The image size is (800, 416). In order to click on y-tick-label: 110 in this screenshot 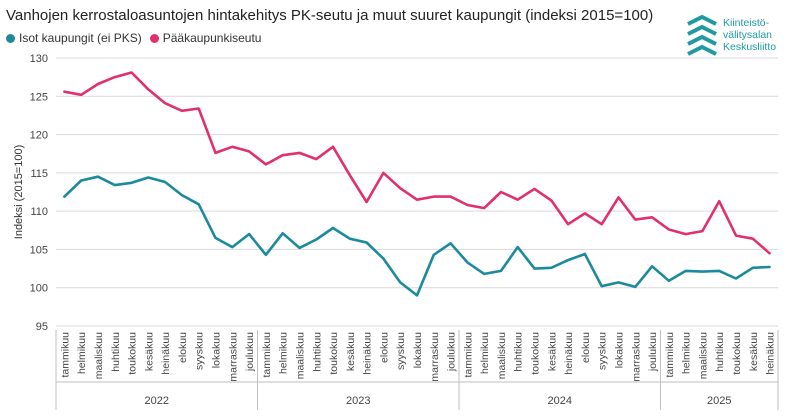, I will do `click(39, 212)`.